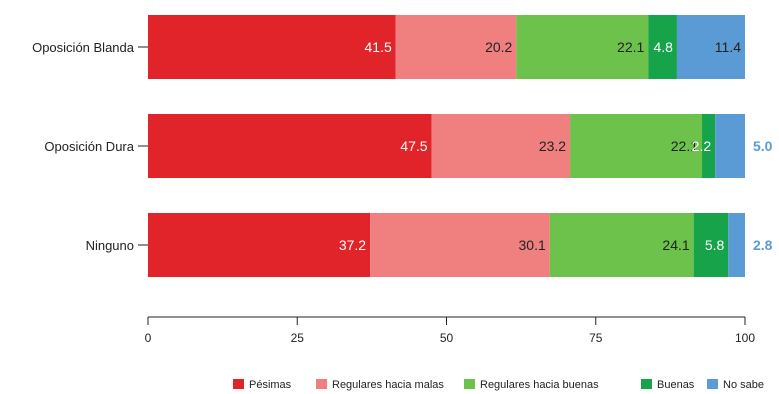  What do you see at coordinates (450, 330) in the screenshot?
I see `x-axis: 0 25 50 75 100` at bounding box center [450, 330].